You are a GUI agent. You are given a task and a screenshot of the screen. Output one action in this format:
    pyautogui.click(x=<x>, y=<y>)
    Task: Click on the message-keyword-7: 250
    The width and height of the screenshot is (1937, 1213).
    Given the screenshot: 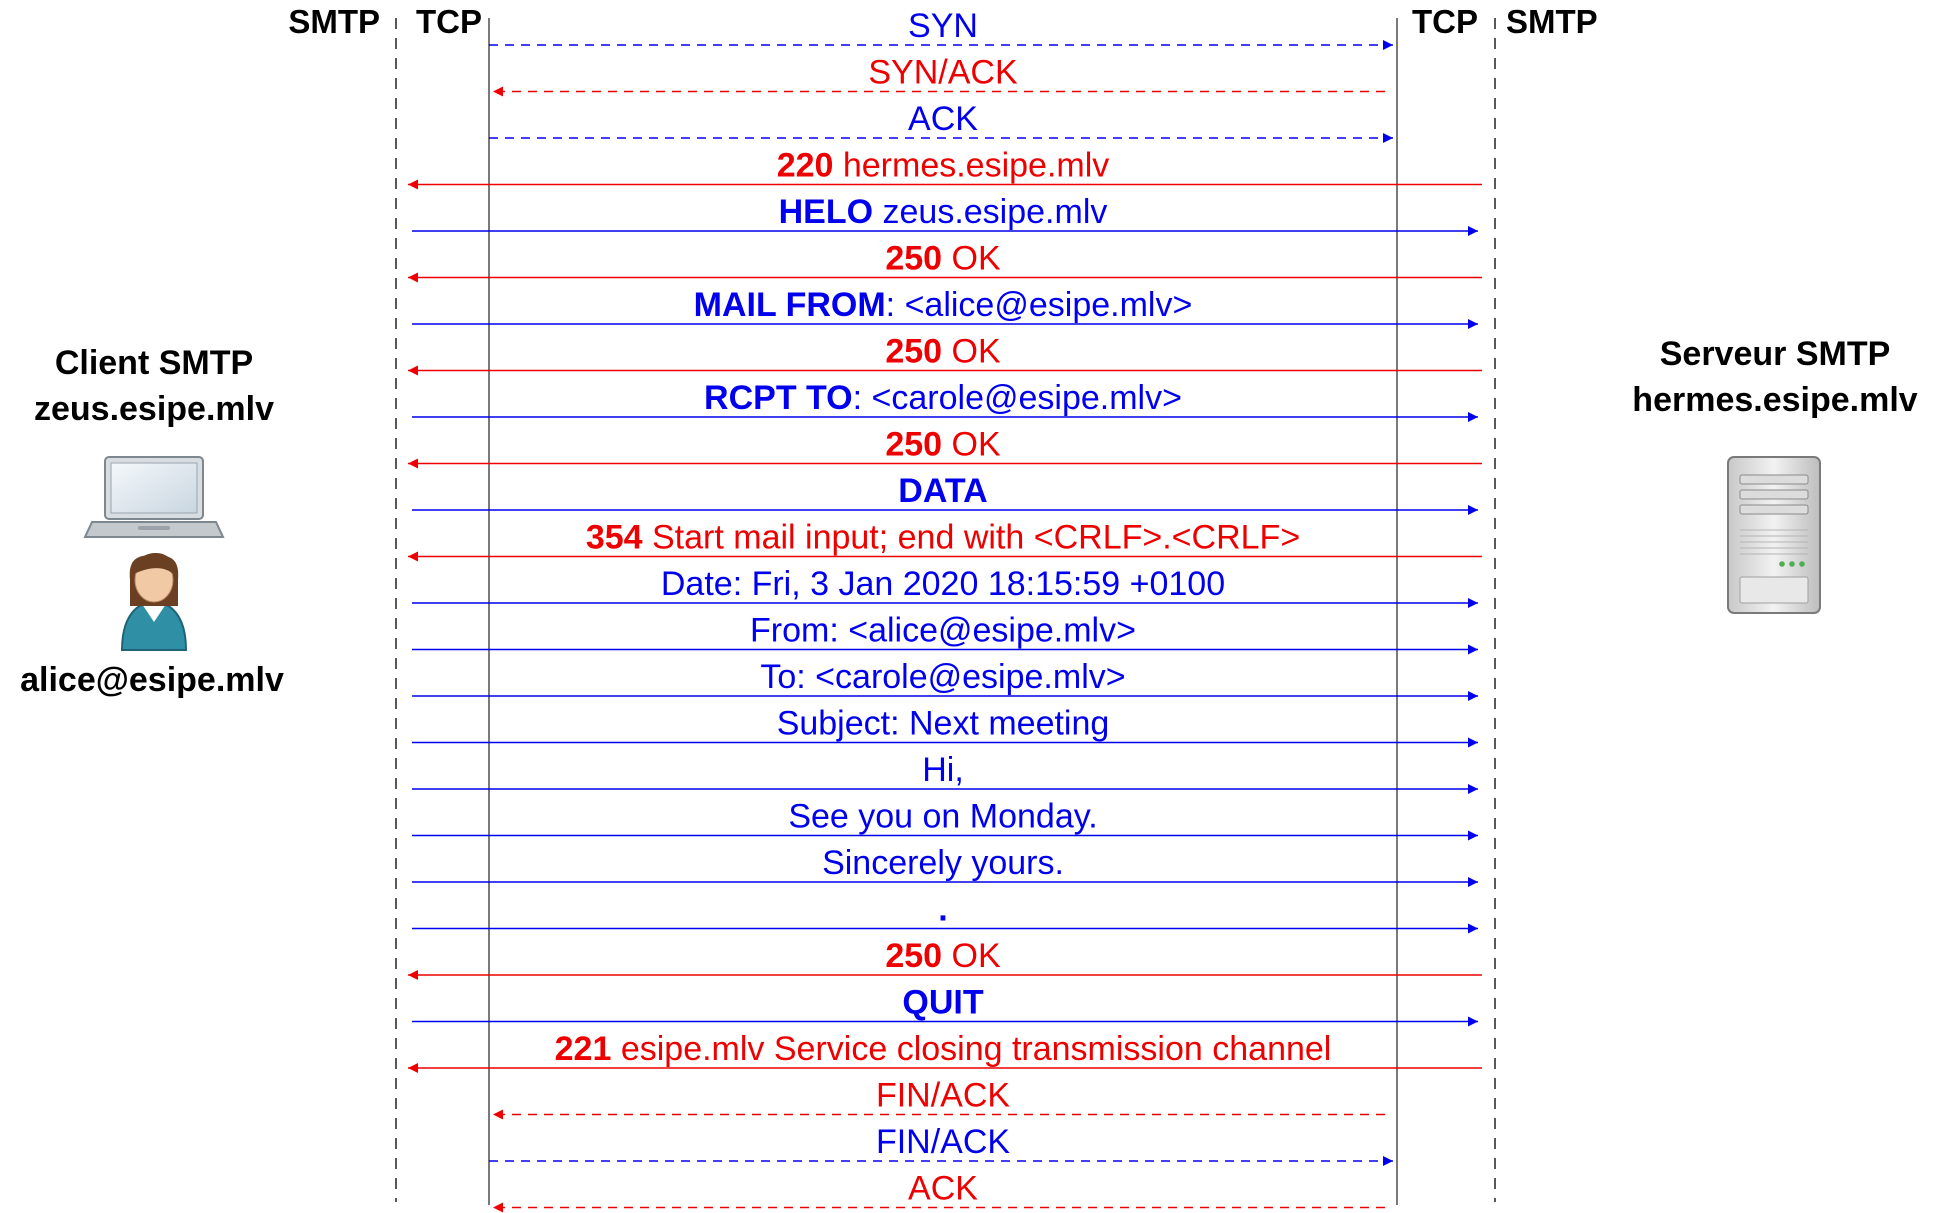 What is the action you would take?
    pyautogui.click(x=913, y=352)
    